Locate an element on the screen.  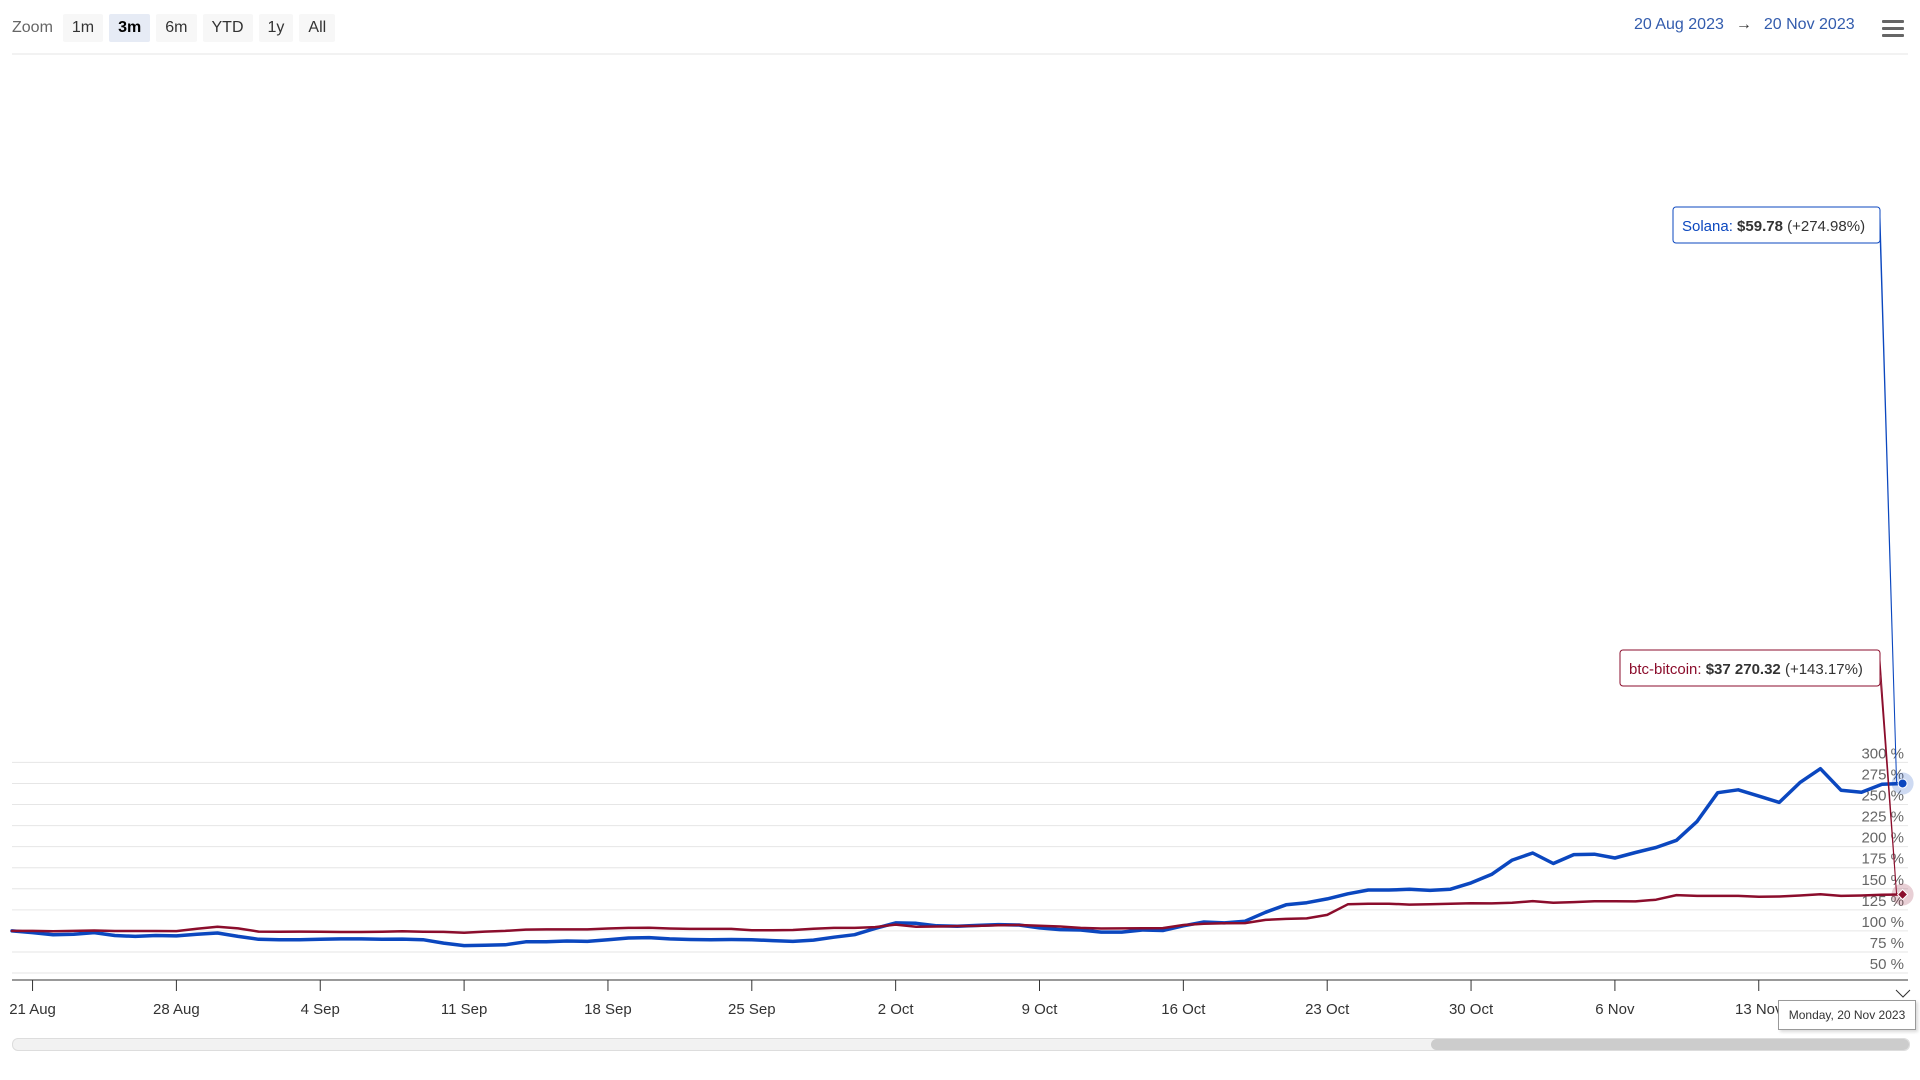
range-to-input: 20 Nov 2023 is located at coordinates (1809, 24).